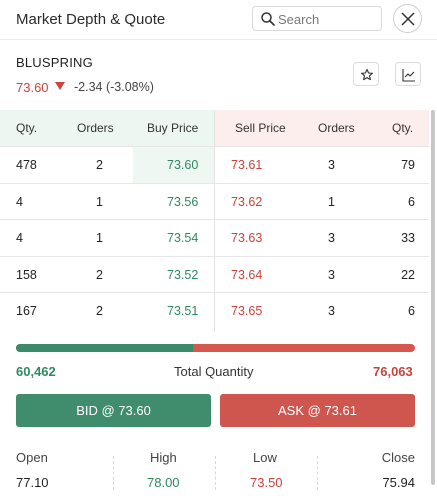  What do you see at coordinates (183, 238) in the screenshot?
I see `buy-price: 73.54` at bounding box center [183, 238].